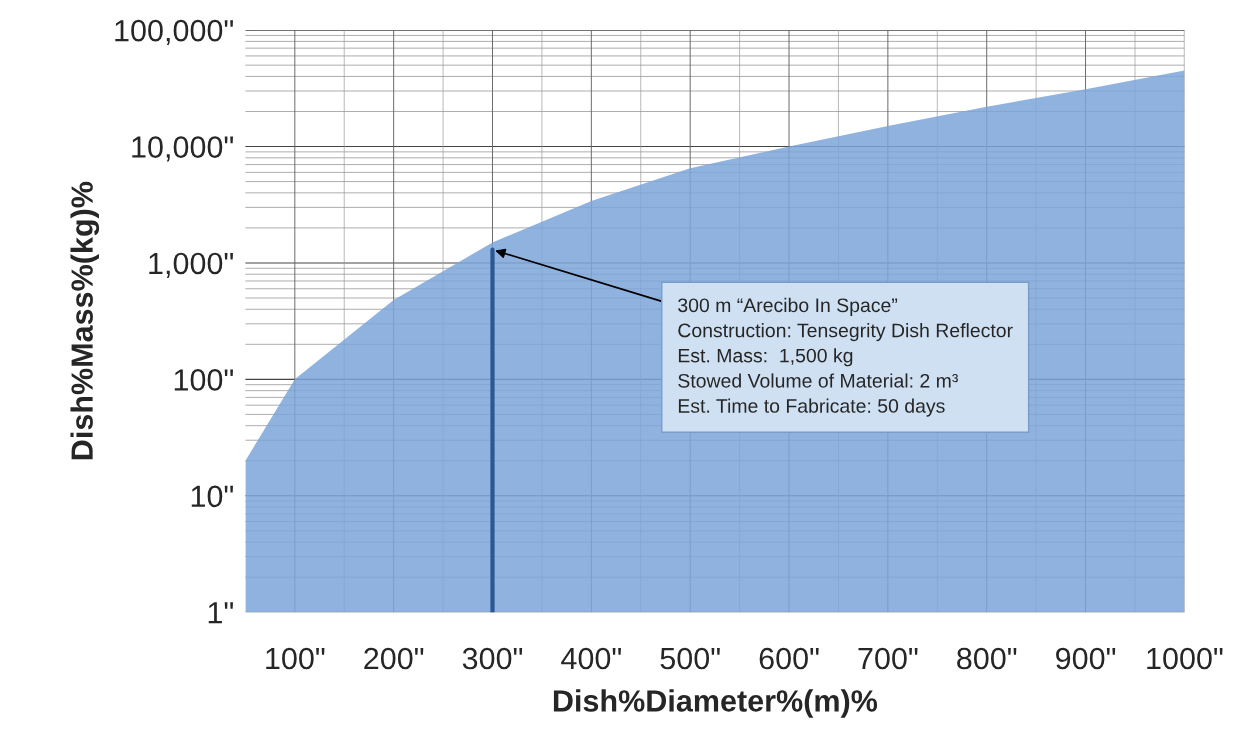  What do you see at coordinates (492, 658) in the screenshot?
I see `x-tick-label: 300"` at bounding box center [492, 658].